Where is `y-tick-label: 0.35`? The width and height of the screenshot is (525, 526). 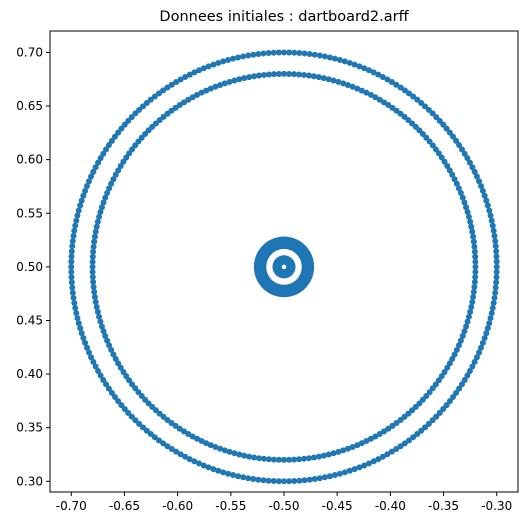
y-tick-label: 0.35 is located at coordinates (29, 428).